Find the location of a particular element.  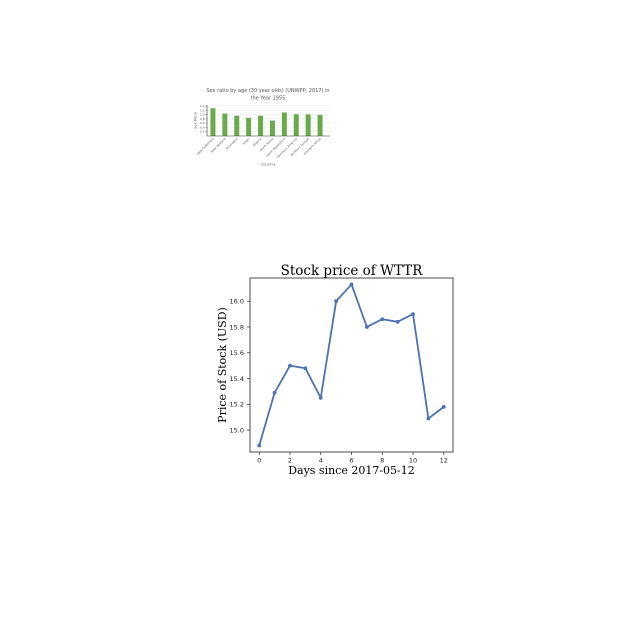

bar-chart-y-tick-label: 1.2 is located at coordinates (202, 110).